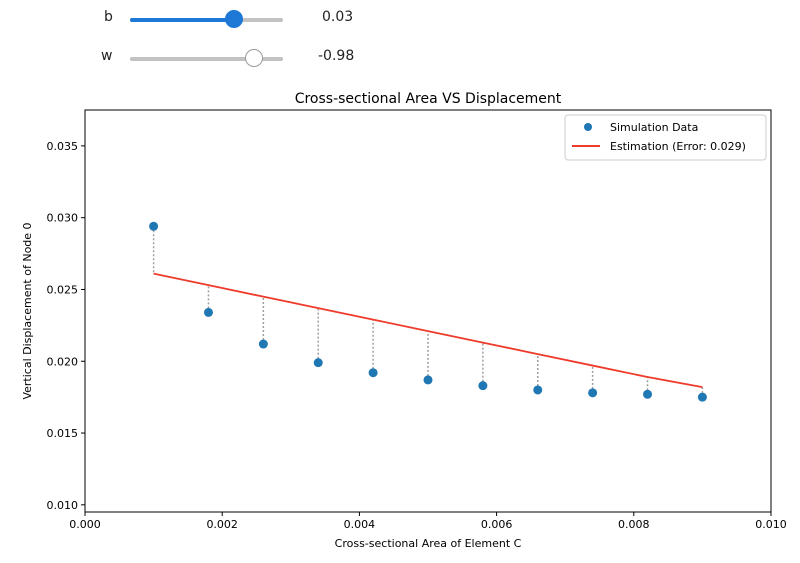  What do you see at coordinates (428, 543) in the screenshot?
I see `x-axis-label: Cross-sectional Area of Element C` at bounding box center [428, 543].